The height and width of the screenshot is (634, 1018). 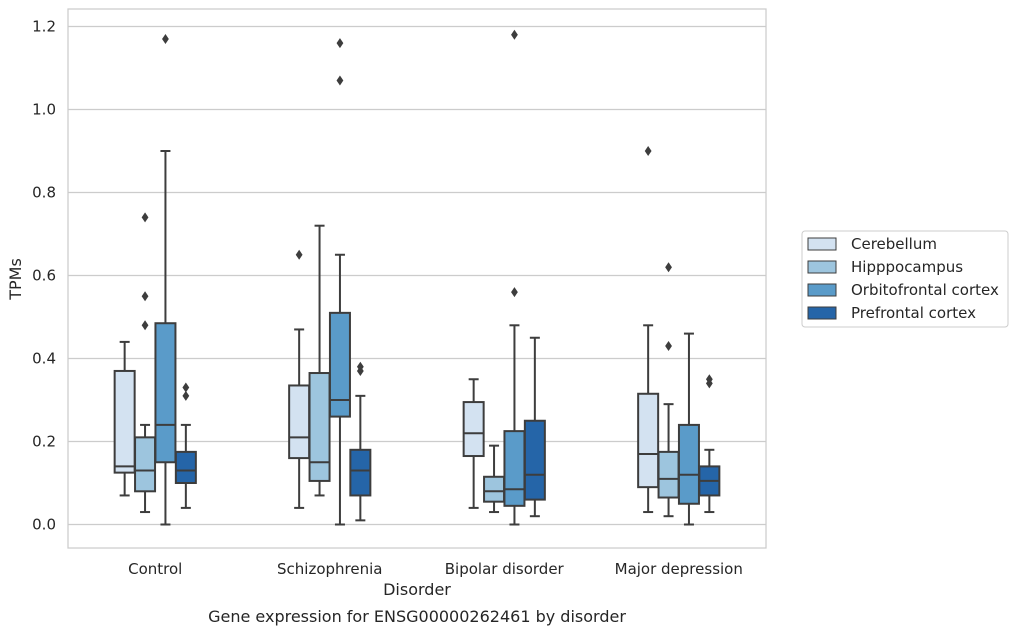 I want to click on y-tick-label: 1.0, so click(x=44, y=110).